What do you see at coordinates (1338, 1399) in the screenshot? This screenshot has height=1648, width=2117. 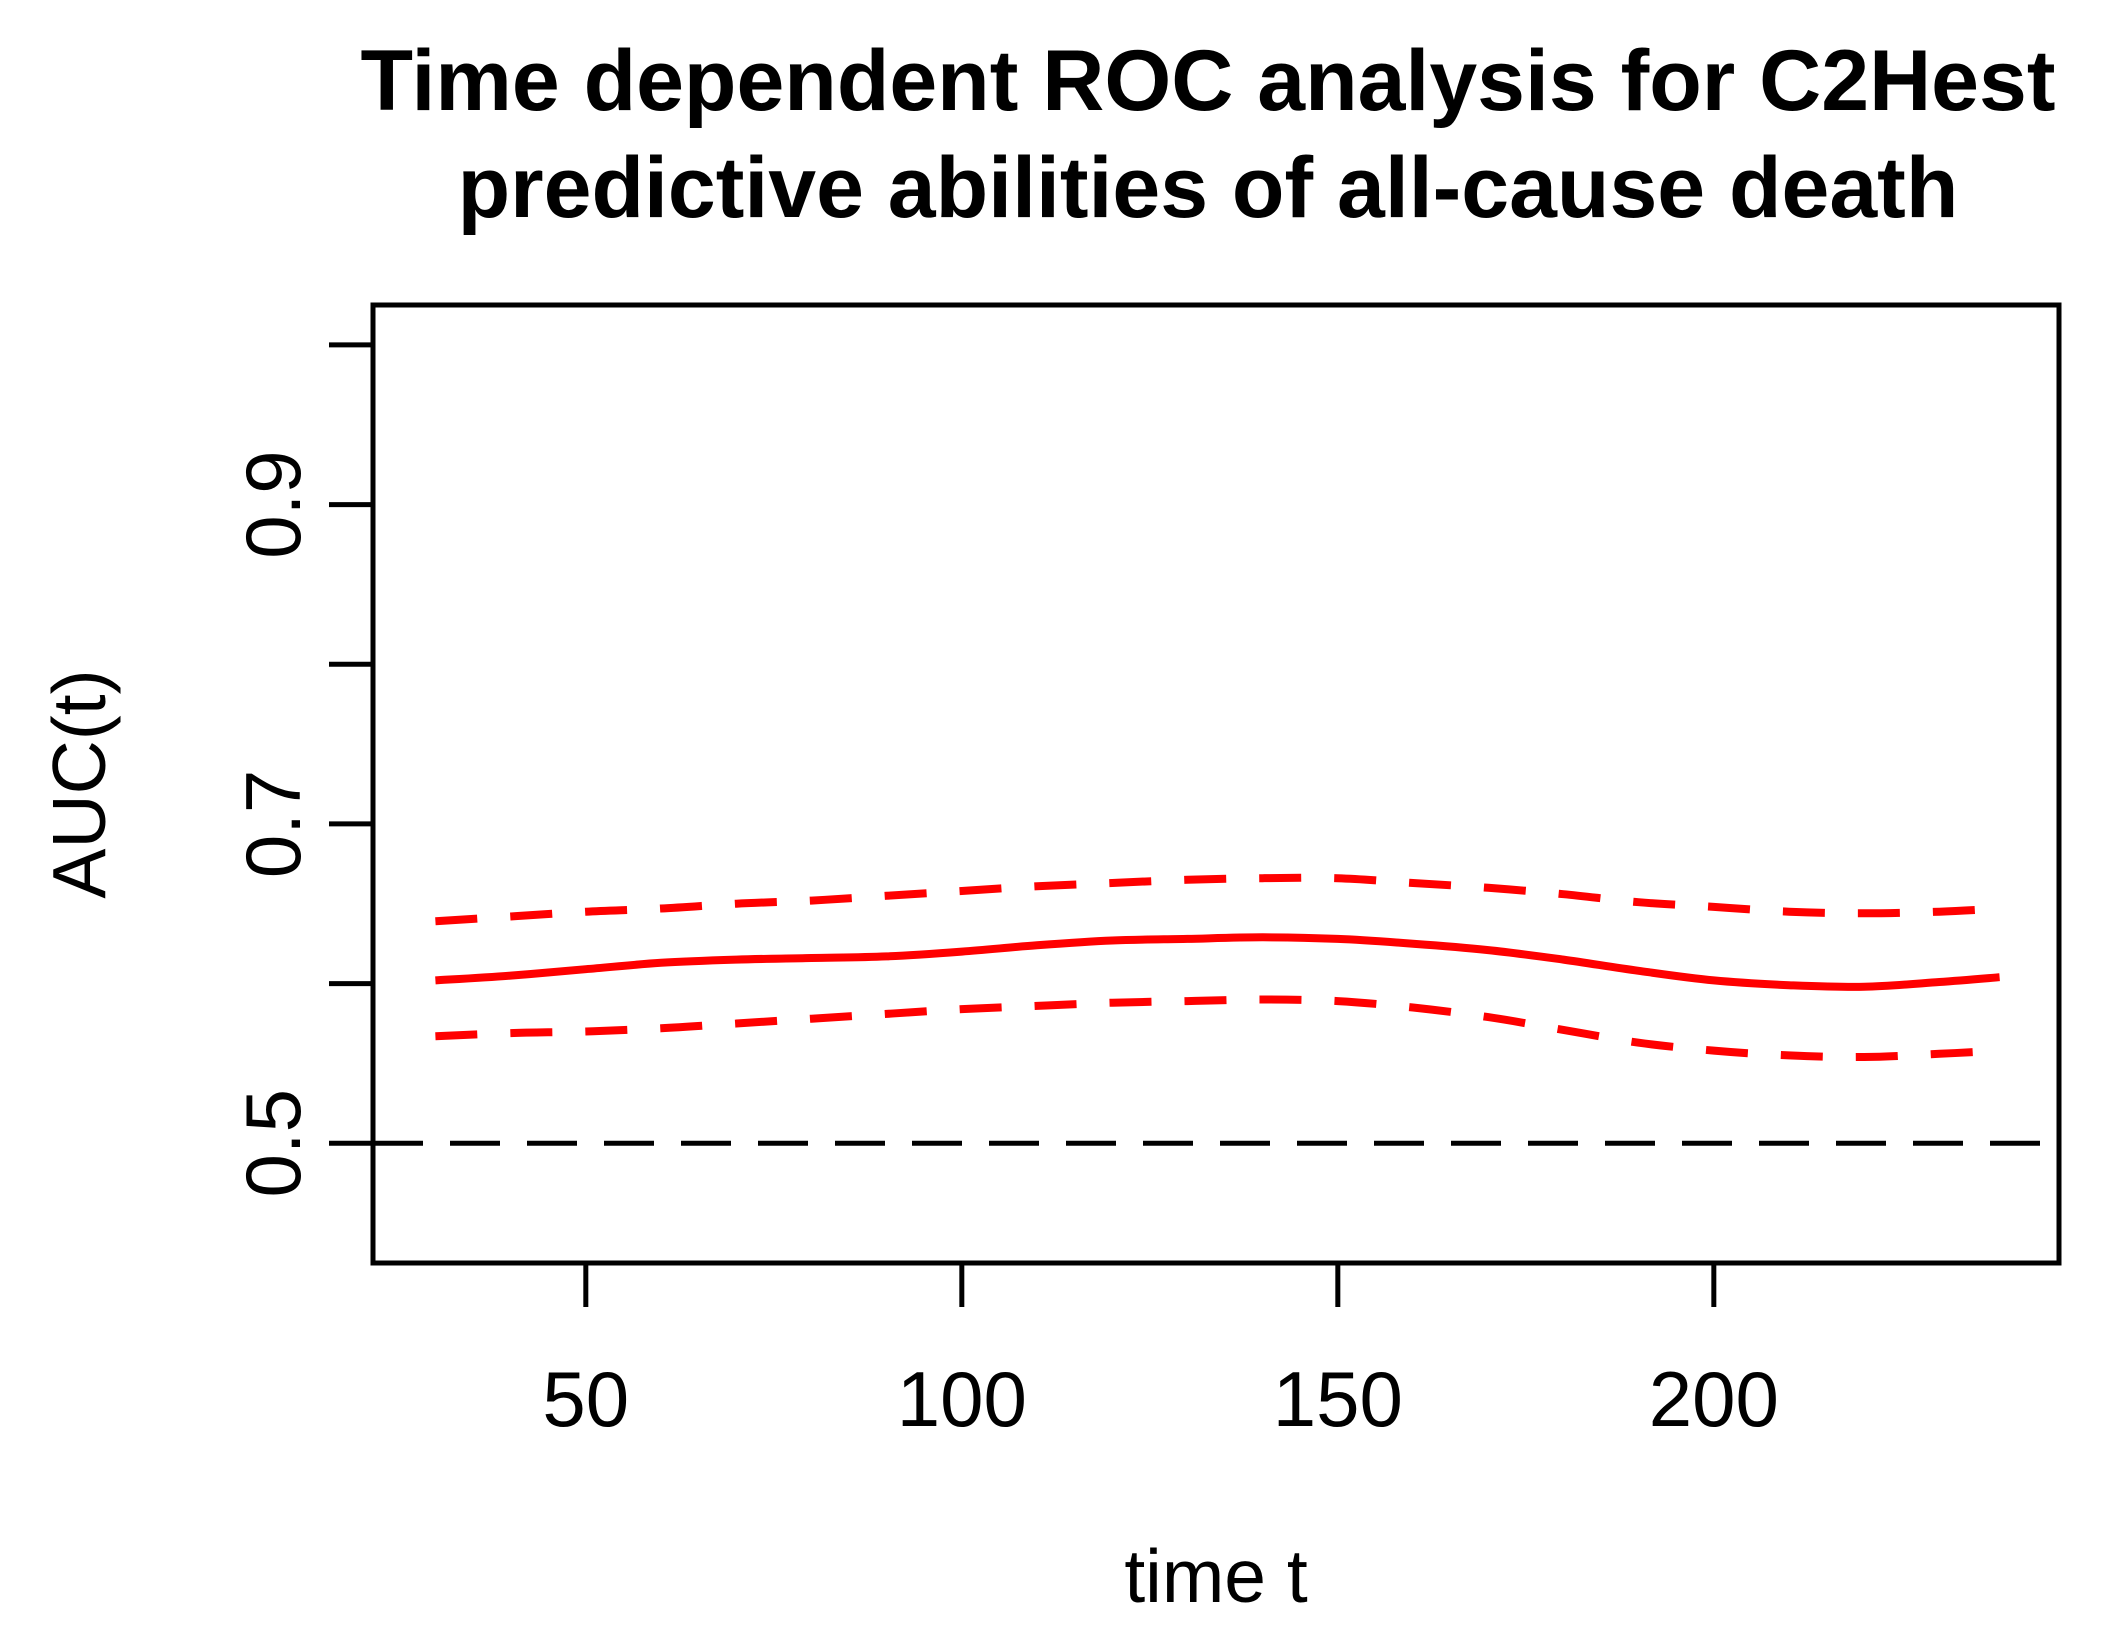 I see `x-tick-label: 150` at bounding box center [1338, 1399].